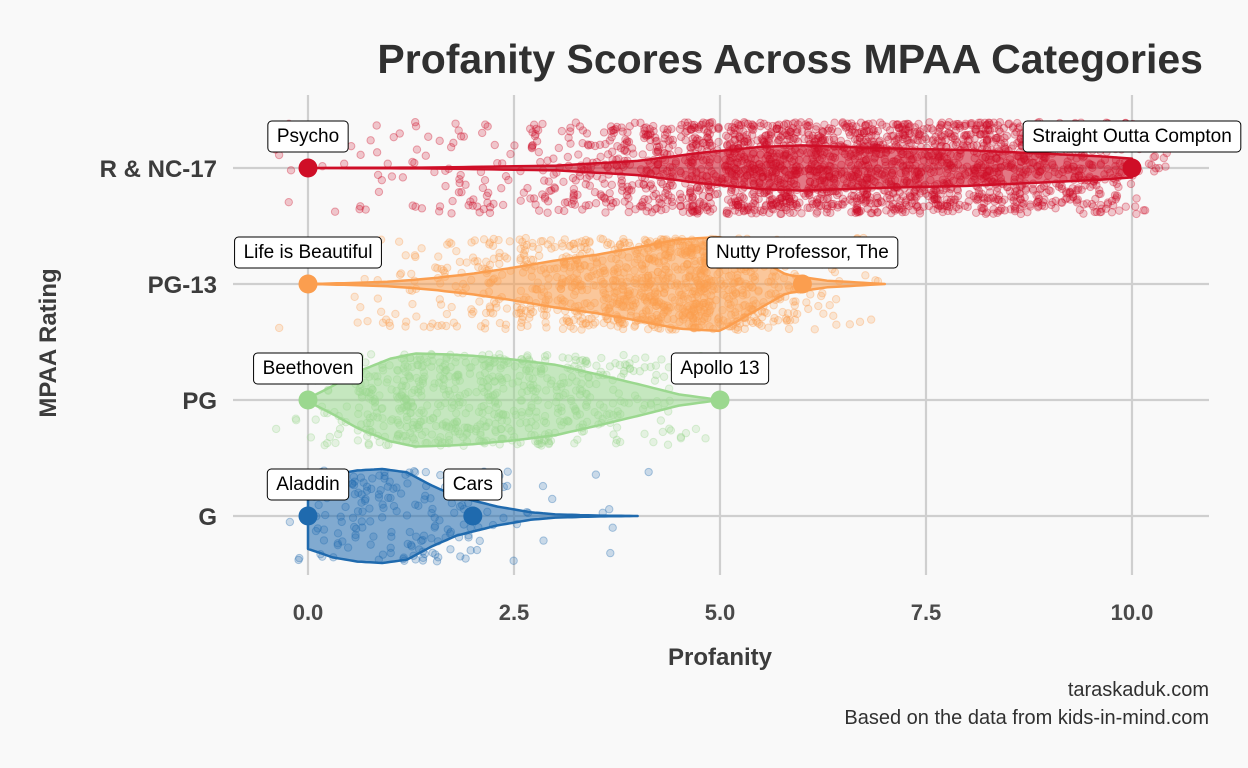 The height and width of the screenshot is (768, 1248). Describe the element at coordinates (1132, 612) in the screenshot. I see `x-tick-label: 10.0` at that location.